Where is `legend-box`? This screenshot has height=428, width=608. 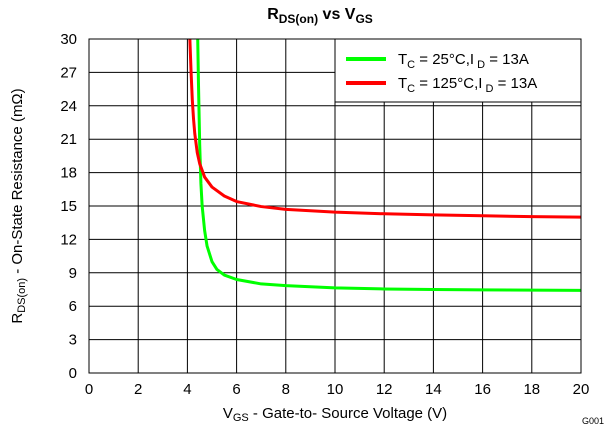
legend-box is located at coordinates (458, 70).